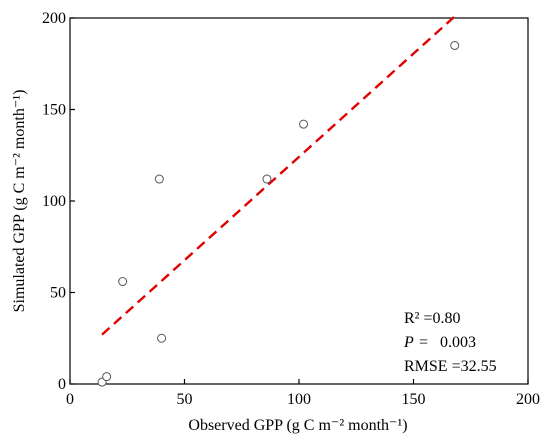  What do you see at coordinates (70, 399) in the screenshot?
I see `x-tick-label: 0` at bounding box center [70, 399].